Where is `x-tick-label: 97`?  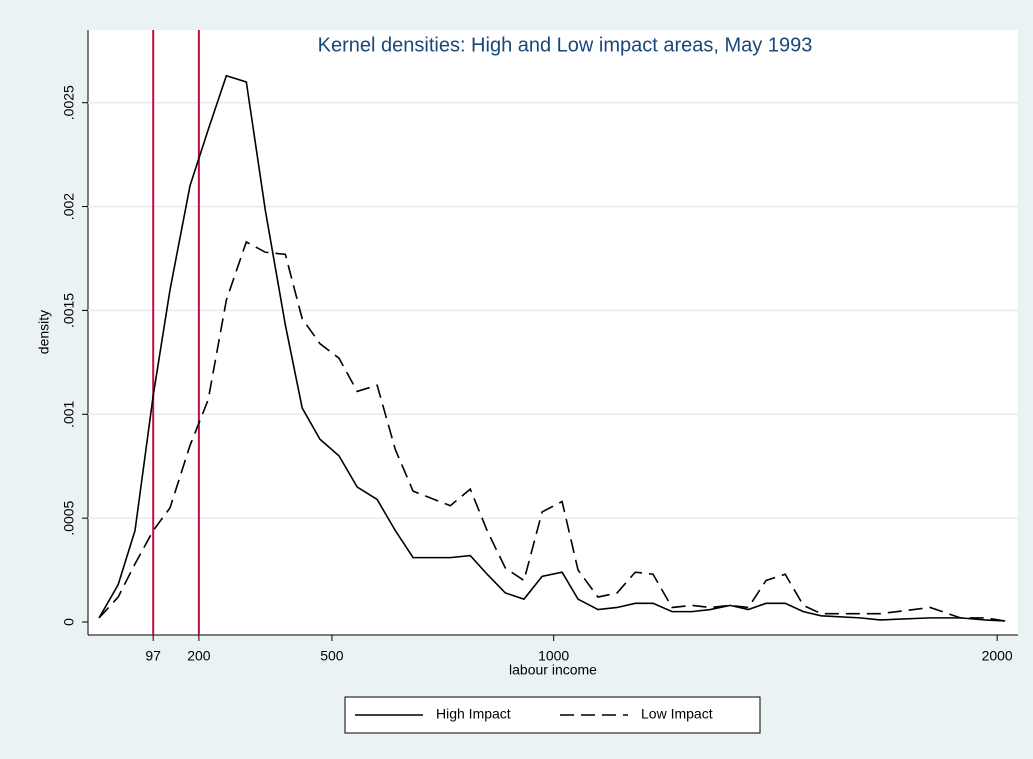
x-tick-label: 97 is located at coordinates (153, 656).